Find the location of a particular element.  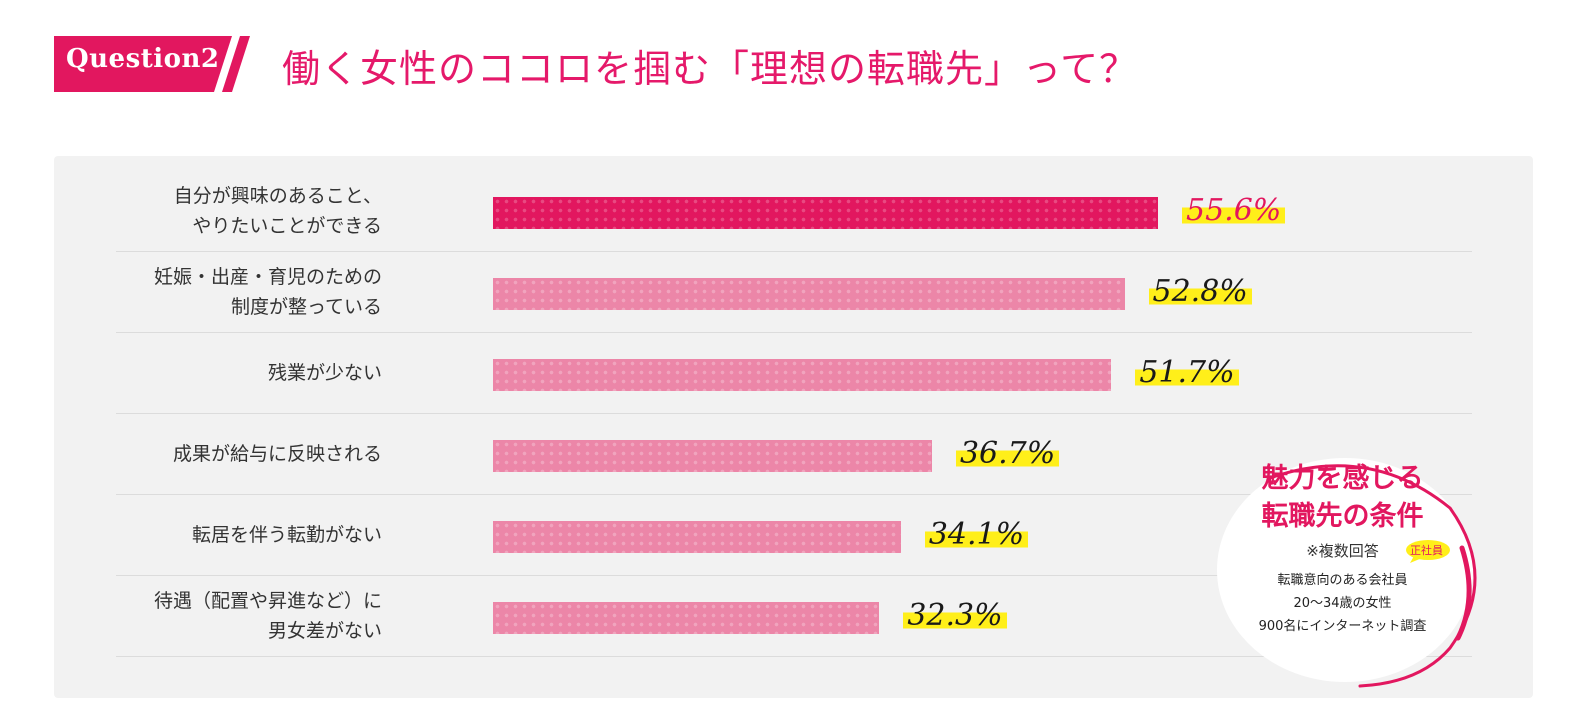

value-label: 55.6% is located at coordinates (1234, 211).